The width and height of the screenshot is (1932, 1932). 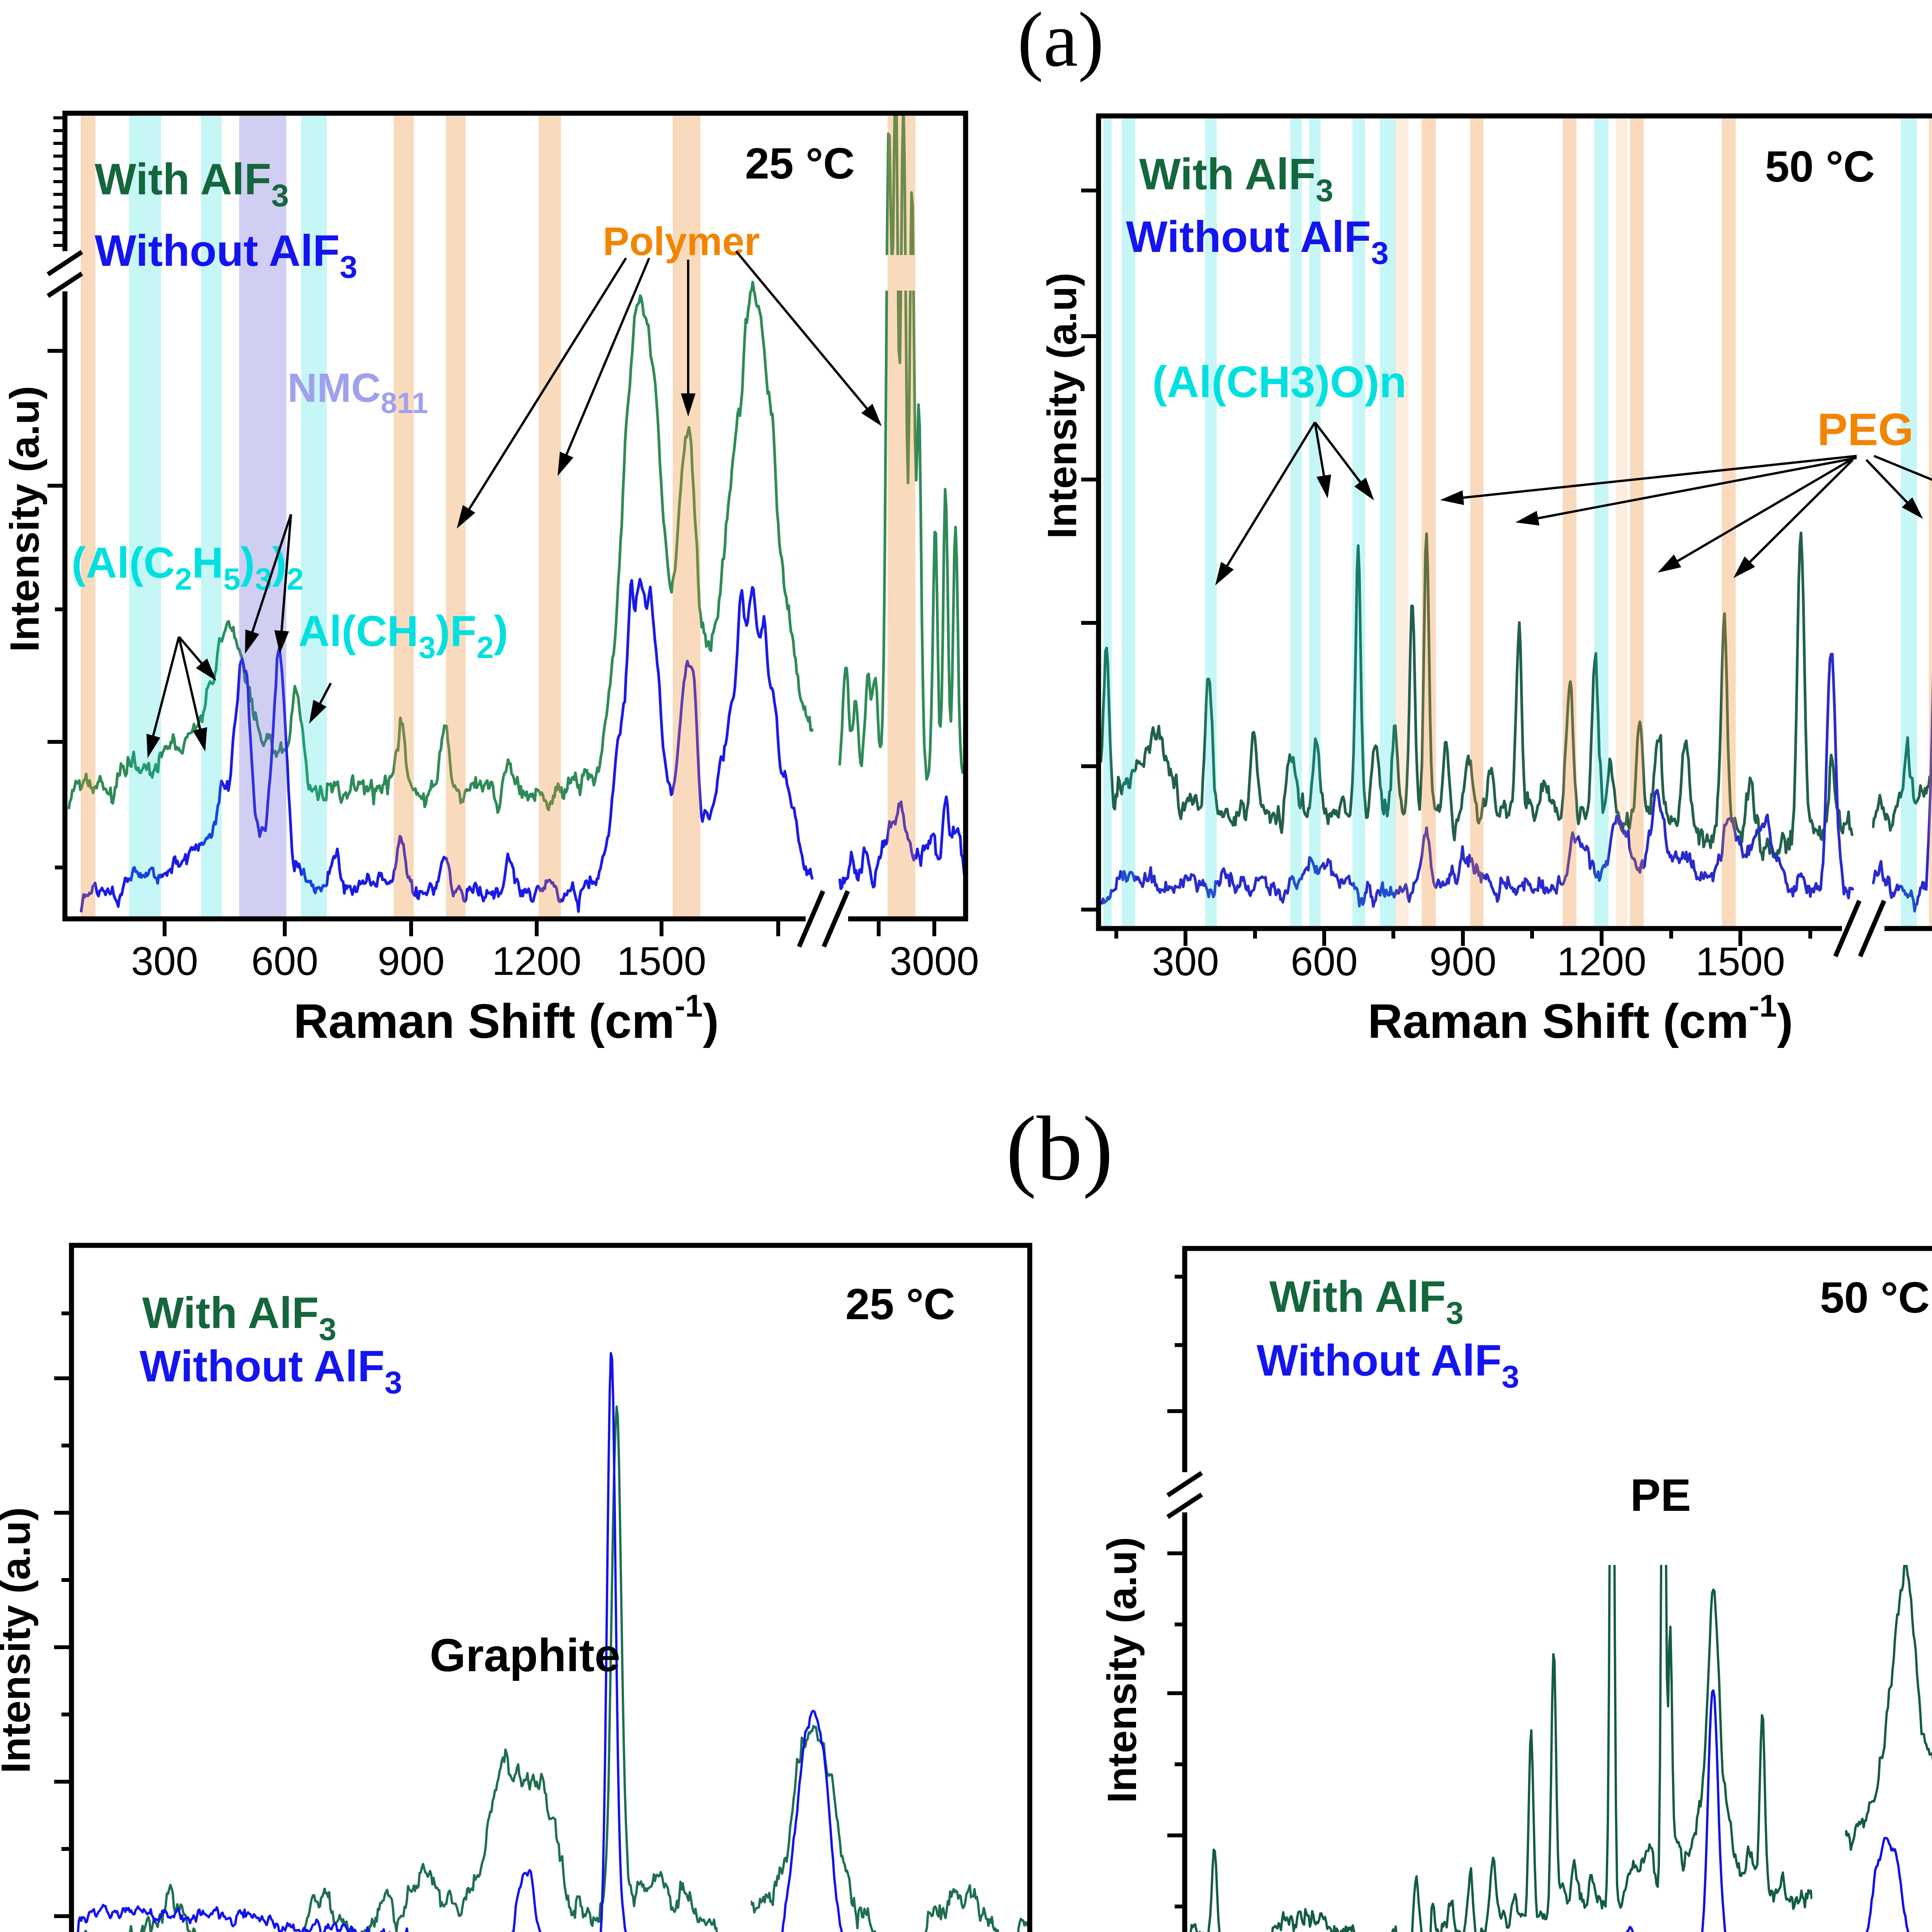 What do you see at coordinates (681, 241) in the screenshot?
I see `svg-text: Polymer` at bounding box center [681, 241].